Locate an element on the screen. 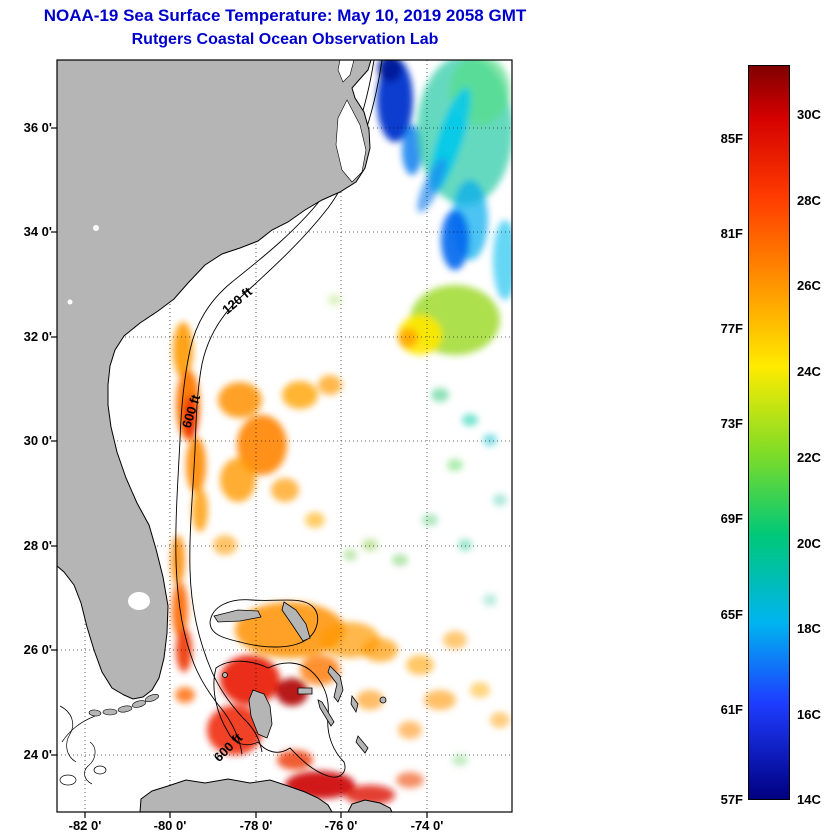 The height and width of the screenshot is (832, 833). cbar-f-85: 85F is located at coordinates (731, 138).